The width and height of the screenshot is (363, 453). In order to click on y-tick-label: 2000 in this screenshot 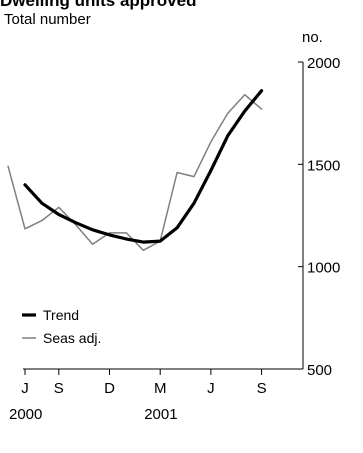, I will do `click(323, 63)`.